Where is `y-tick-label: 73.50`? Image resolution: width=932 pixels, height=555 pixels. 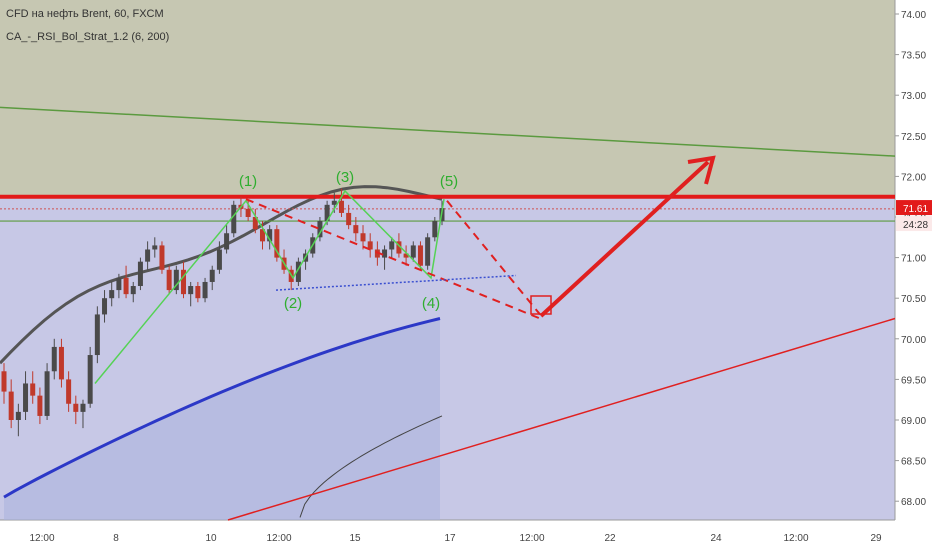
y-tick-label: 73.50 is located at coordinates (913, 56).